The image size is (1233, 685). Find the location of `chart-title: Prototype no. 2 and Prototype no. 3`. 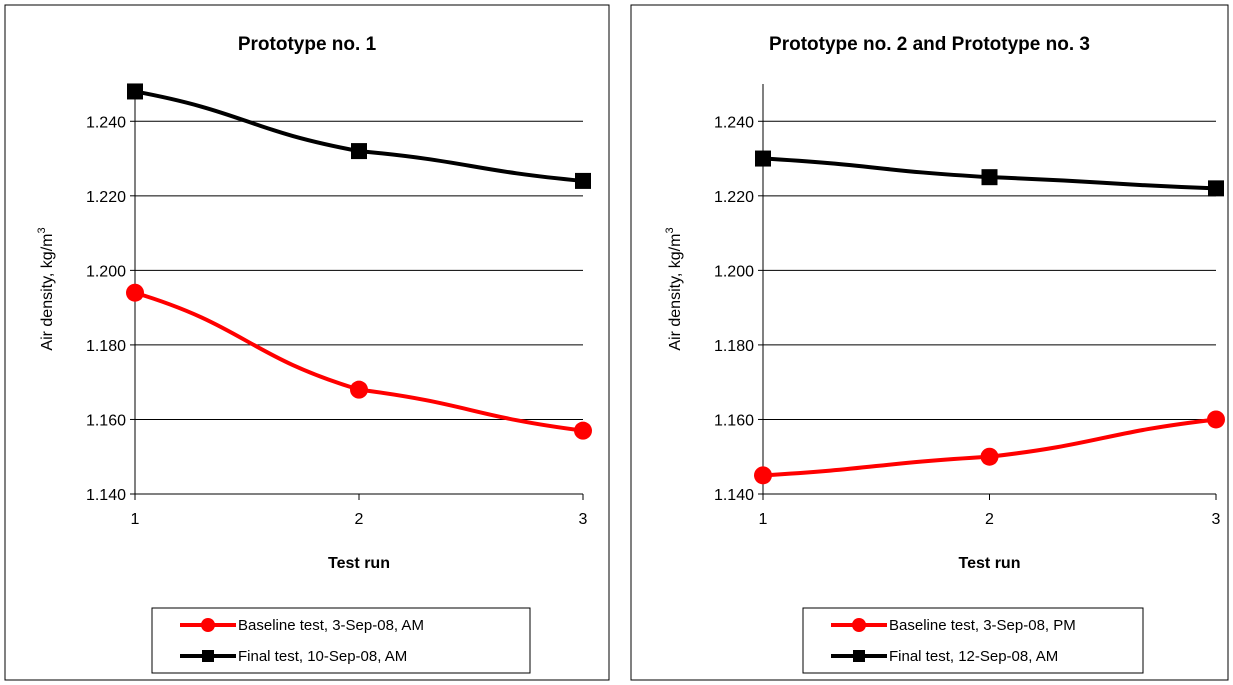

chart-title: Prototype no. 2 and Prototype no. 3 is located at coordinates (929, 44).